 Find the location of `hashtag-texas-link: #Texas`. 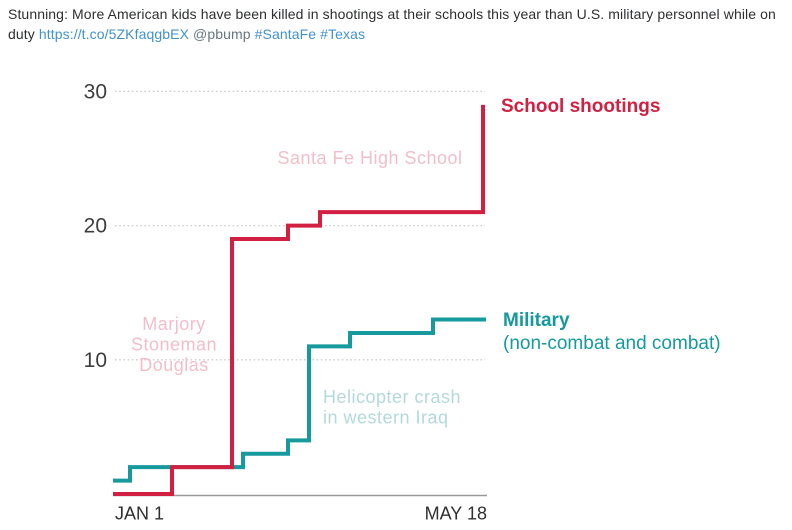

hashtag-texas-link: #Texas is located at coordinates (343, 34).